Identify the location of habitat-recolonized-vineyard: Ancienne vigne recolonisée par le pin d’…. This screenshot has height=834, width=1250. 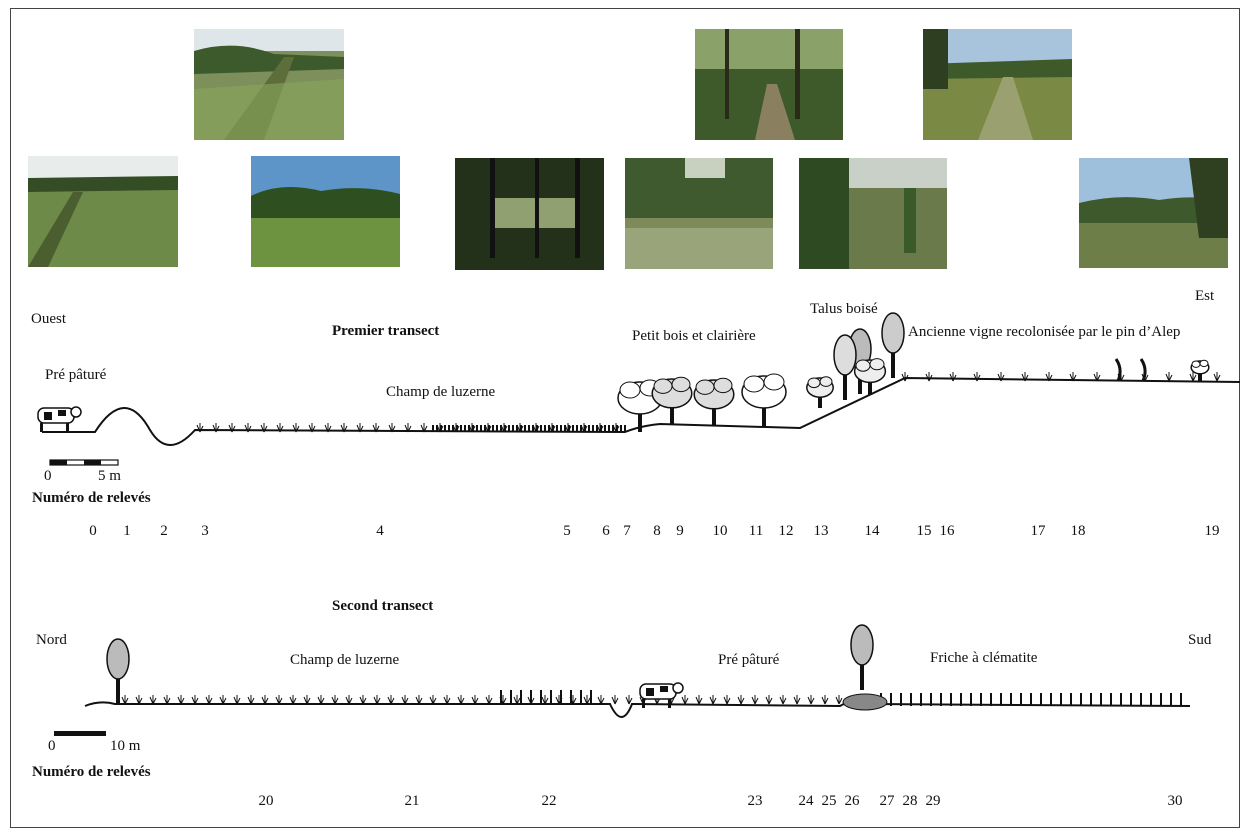
(1044, 332).